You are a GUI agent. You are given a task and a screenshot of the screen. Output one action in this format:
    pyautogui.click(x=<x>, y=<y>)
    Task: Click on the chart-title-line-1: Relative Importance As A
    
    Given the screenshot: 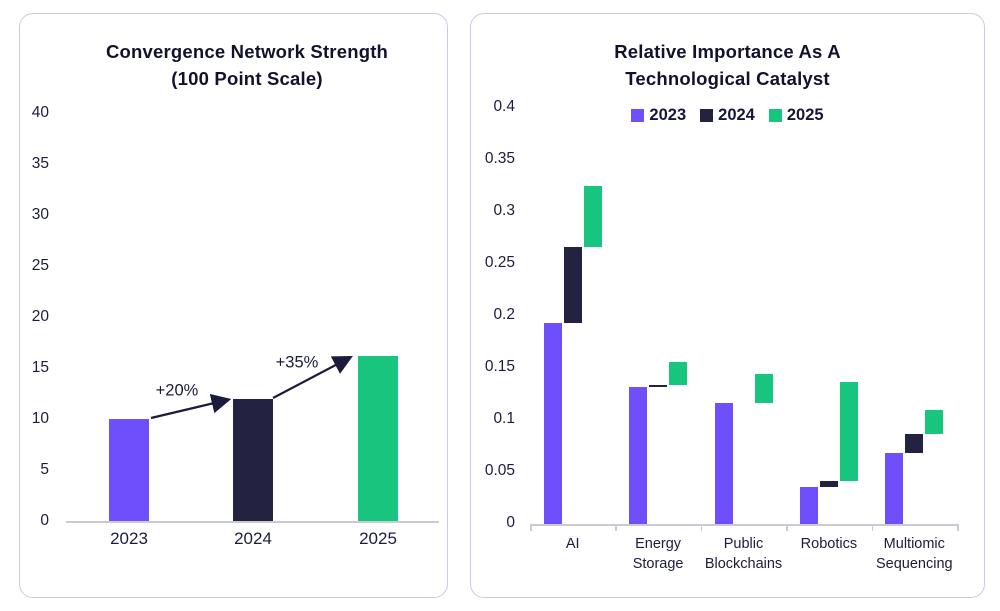 What is the action you would take?
    pyautogui.click(x=727, y=51)
    